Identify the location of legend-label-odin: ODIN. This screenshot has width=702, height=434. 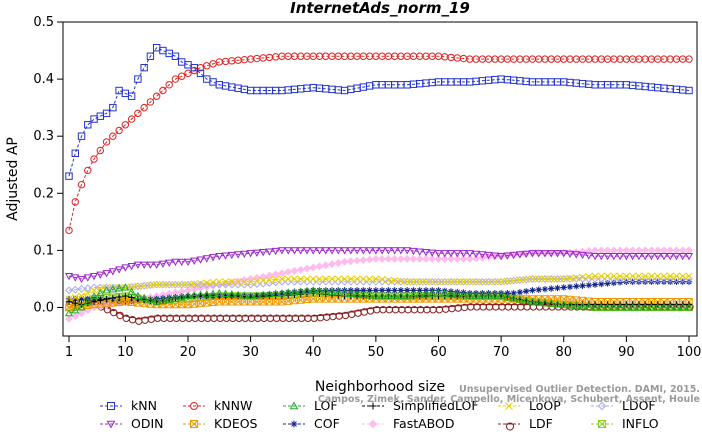
(147, 423).